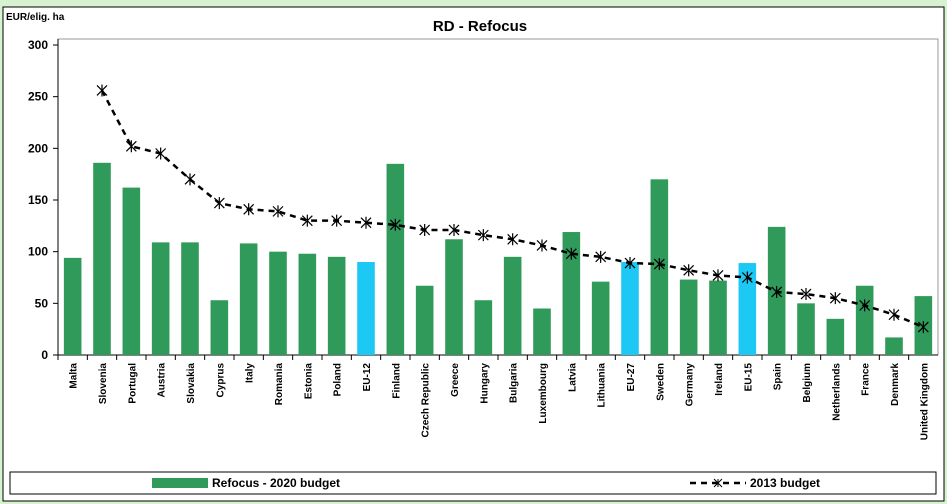  Describe the element at coordinates (748, 377) in the screenshot. I see `x-tick-label: EU-15` at that location.